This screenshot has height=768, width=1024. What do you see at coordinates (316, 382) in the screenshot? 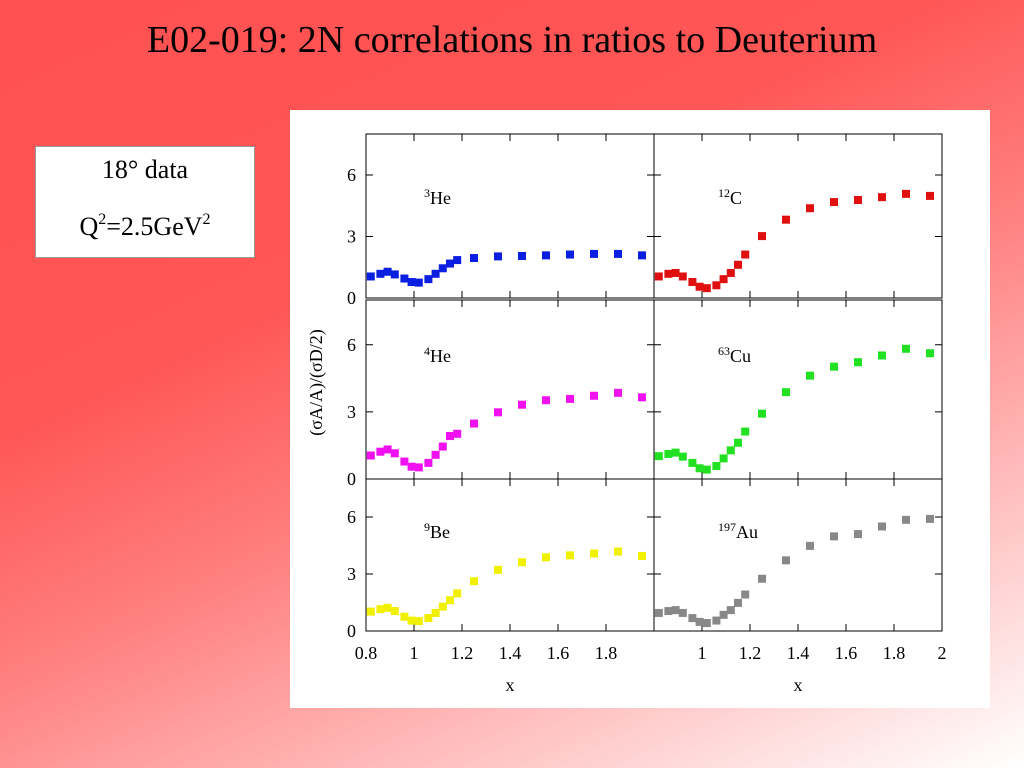
I see `y-axis-label: (σA/A)/(σD/2)` at bounding box center [316, 382].